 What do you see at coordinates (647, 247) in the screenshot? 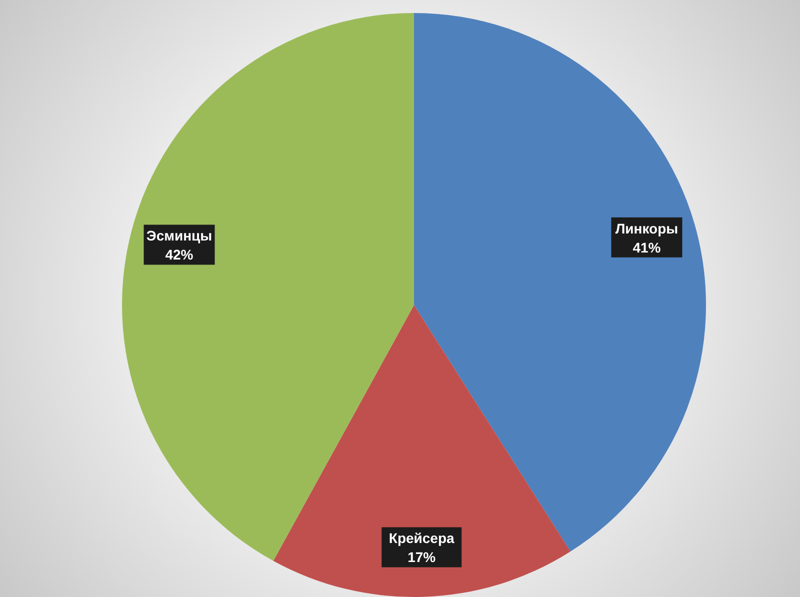
I see `data-label: 41%` at bounding box center [647, 247].